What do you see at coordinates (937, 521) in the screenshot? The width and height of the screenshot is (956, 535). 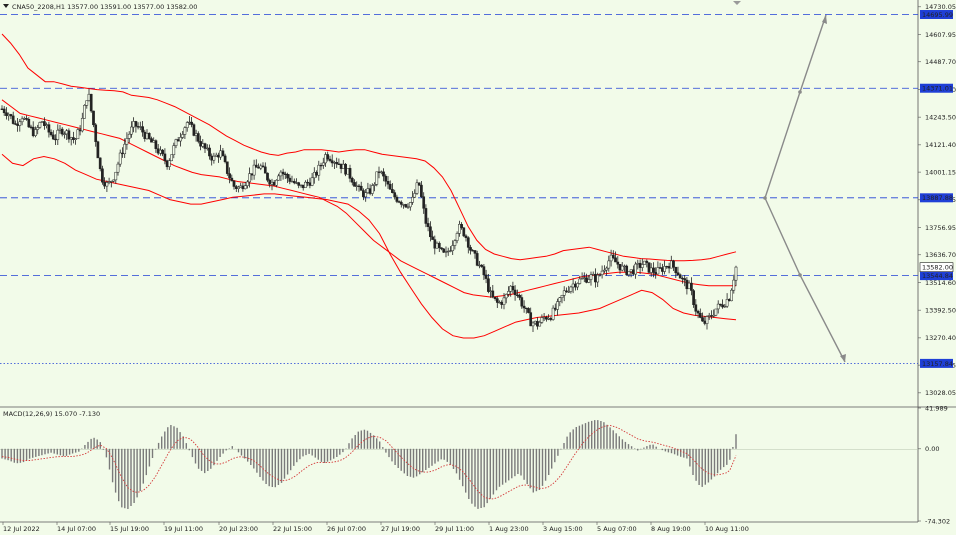 I see `macd-tick-label: -74.302` at bounding box center [937, 521].